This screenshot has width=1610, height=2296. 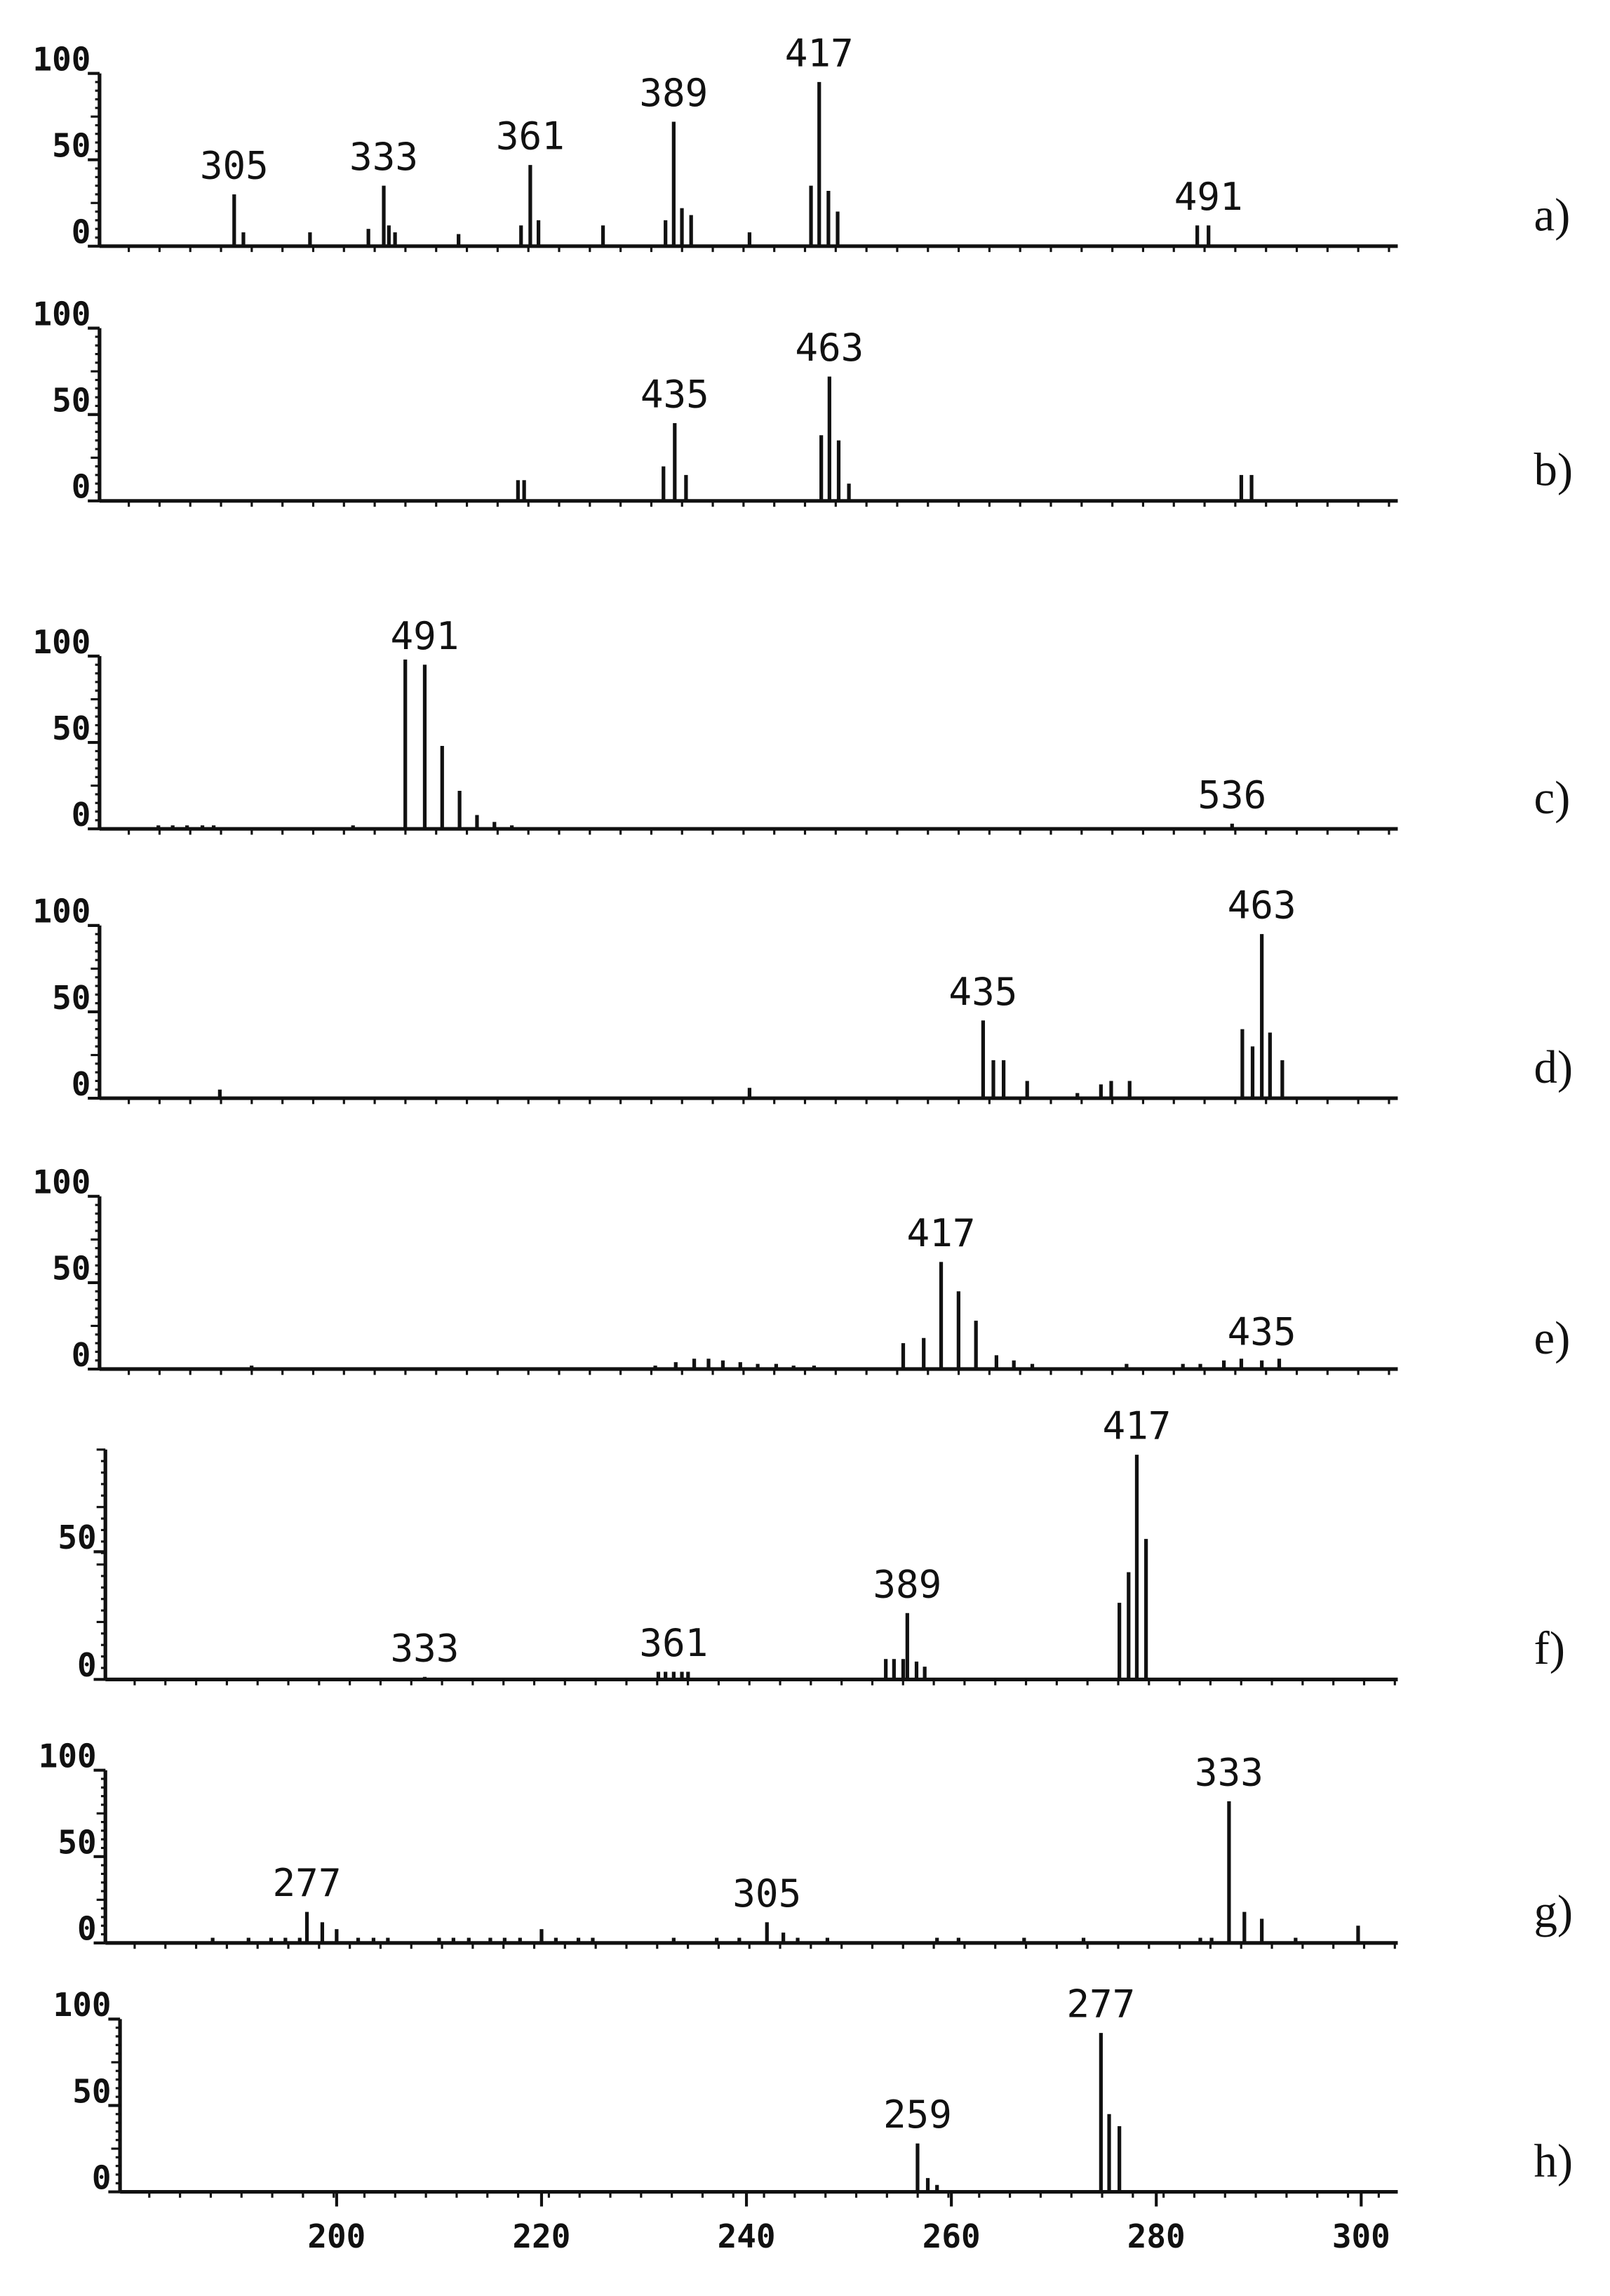 I want to click on panel-label: b), so click(x=1554, y=470).